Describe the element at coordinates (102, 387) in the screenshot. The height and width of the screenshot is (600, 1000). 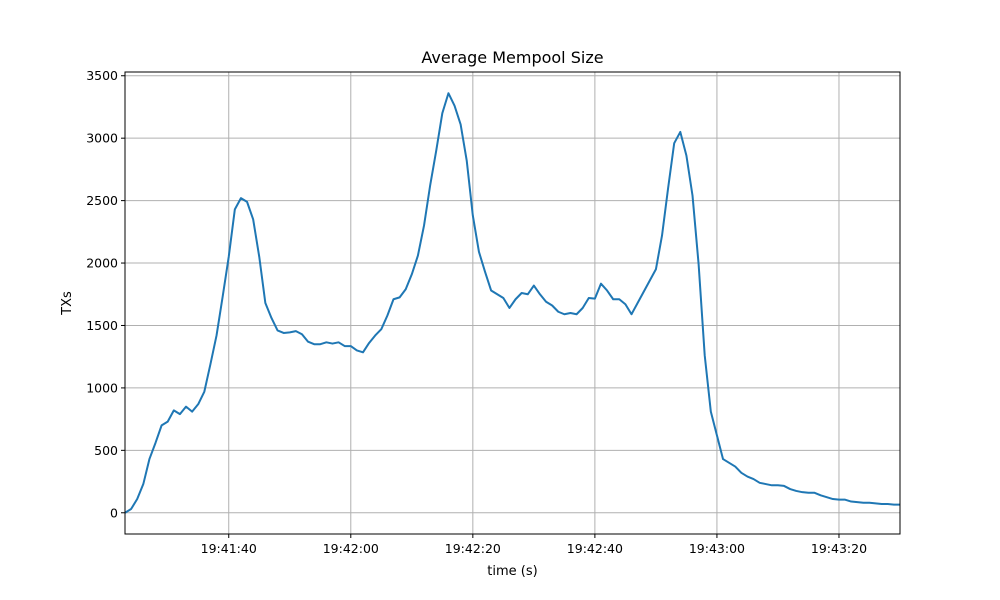
I see `y-tick-label: 1000` at that location.